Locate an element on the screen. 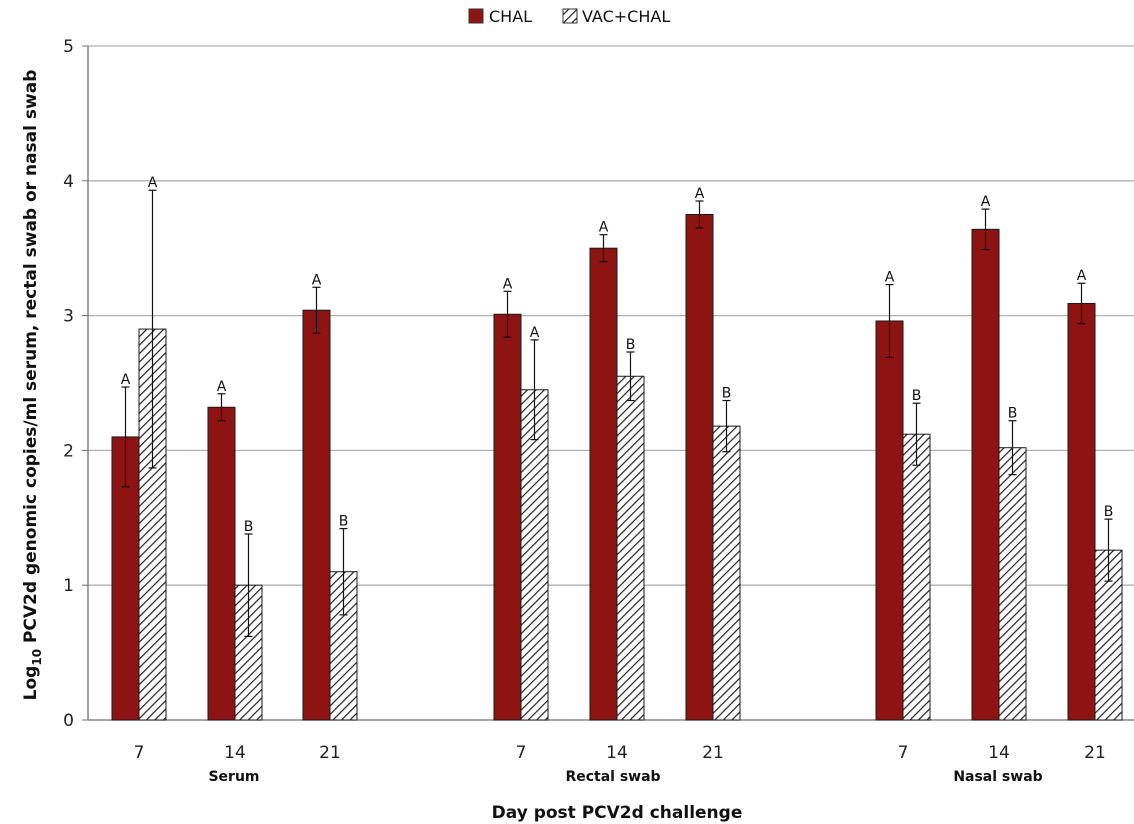  group-label: Nasal swab is located at coordinates (997, 777).